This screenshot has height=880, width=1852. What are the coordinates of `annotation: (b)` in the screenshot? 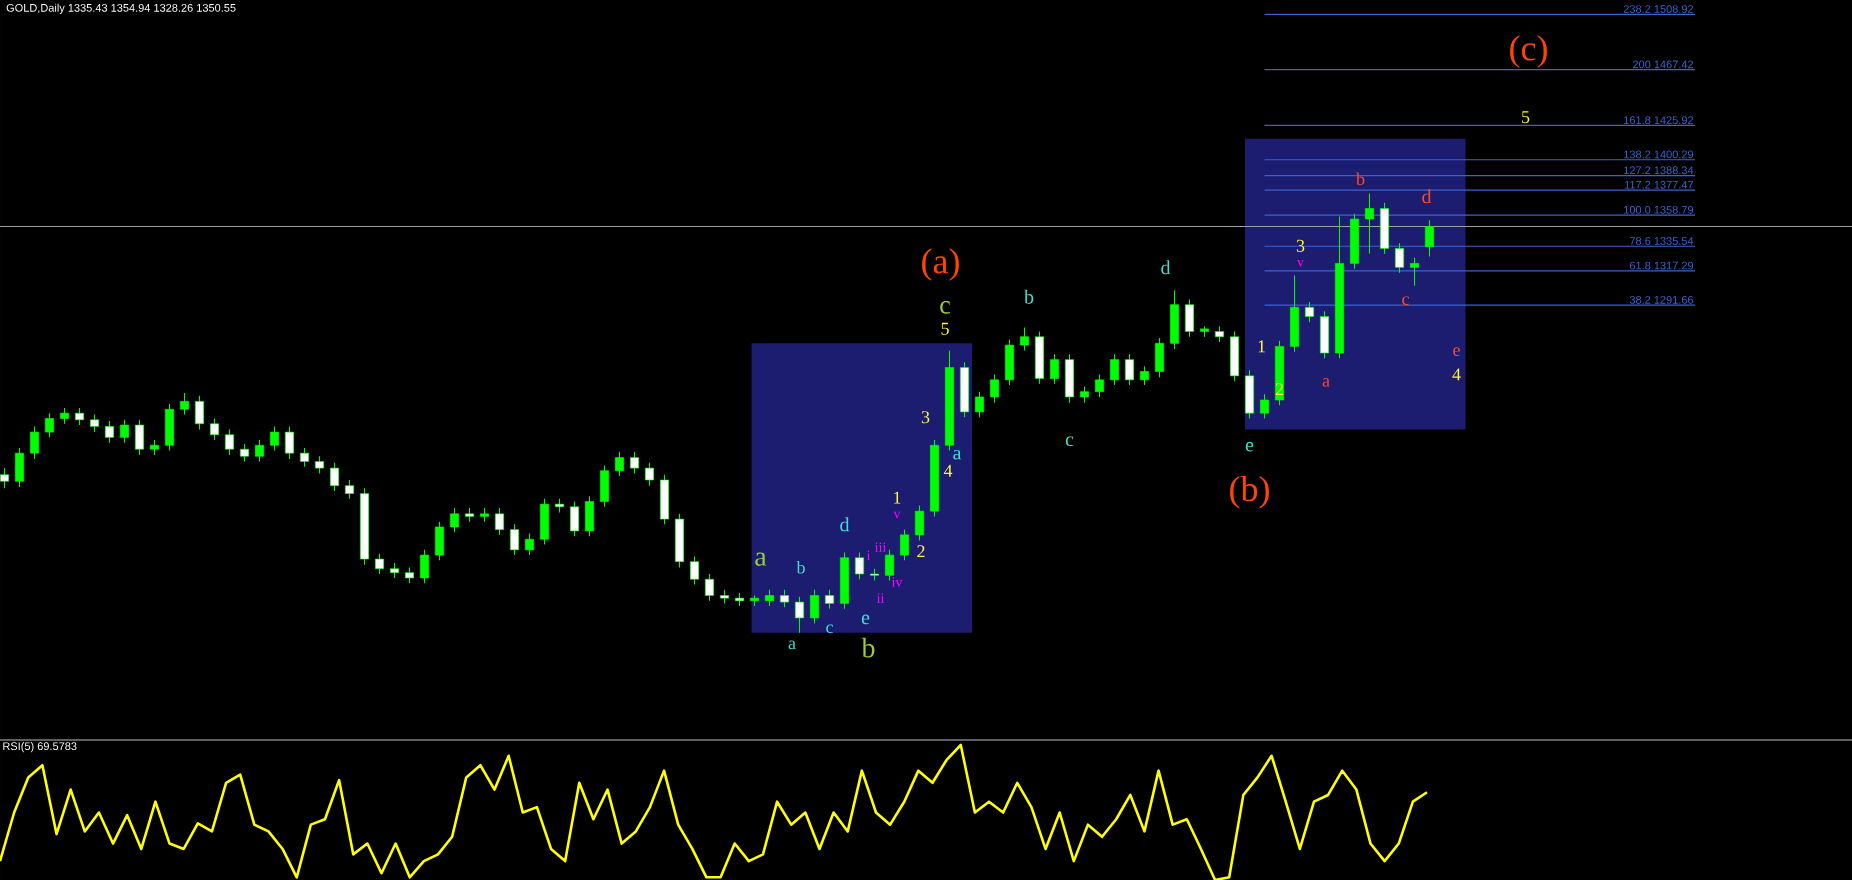 It's located at (1249, 492).